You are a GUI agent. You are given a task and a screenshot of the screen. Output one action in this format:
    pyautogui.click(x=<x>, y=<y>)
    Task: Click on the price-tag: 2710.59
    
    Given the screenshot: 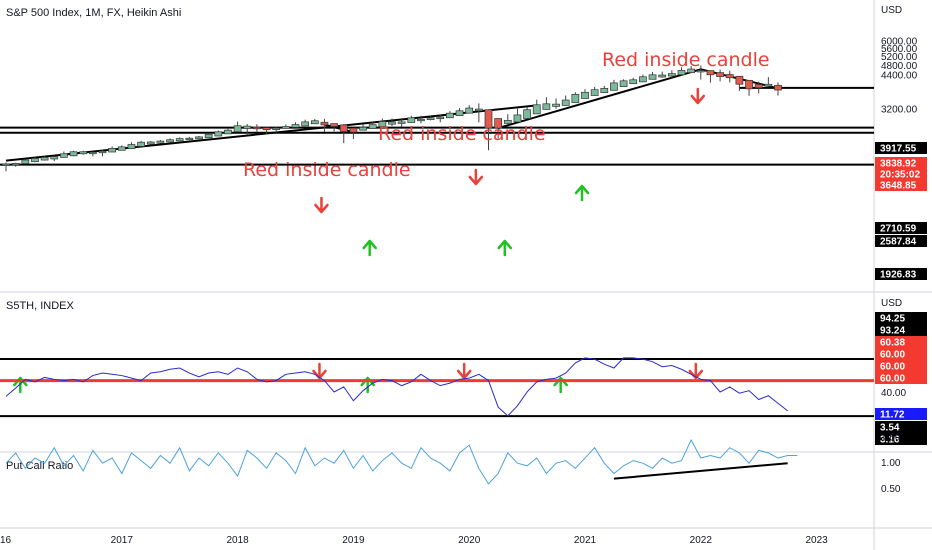 What is the action you would take?
    pyautogui.click(x=898, y=229)
    